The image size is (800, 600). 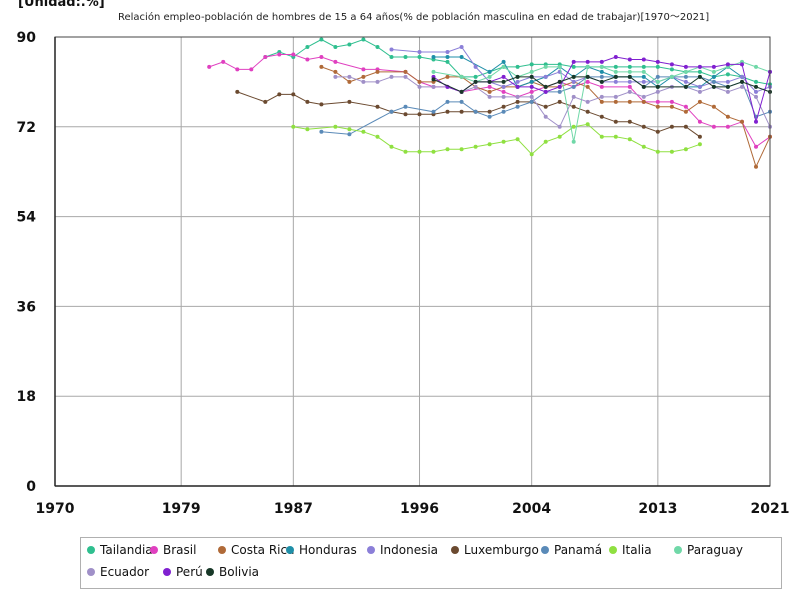 What do you see at coordinates (501, 550) in the screenshot?
I see `legend-label: Luxemburgo` at bounding box center [501, 550].